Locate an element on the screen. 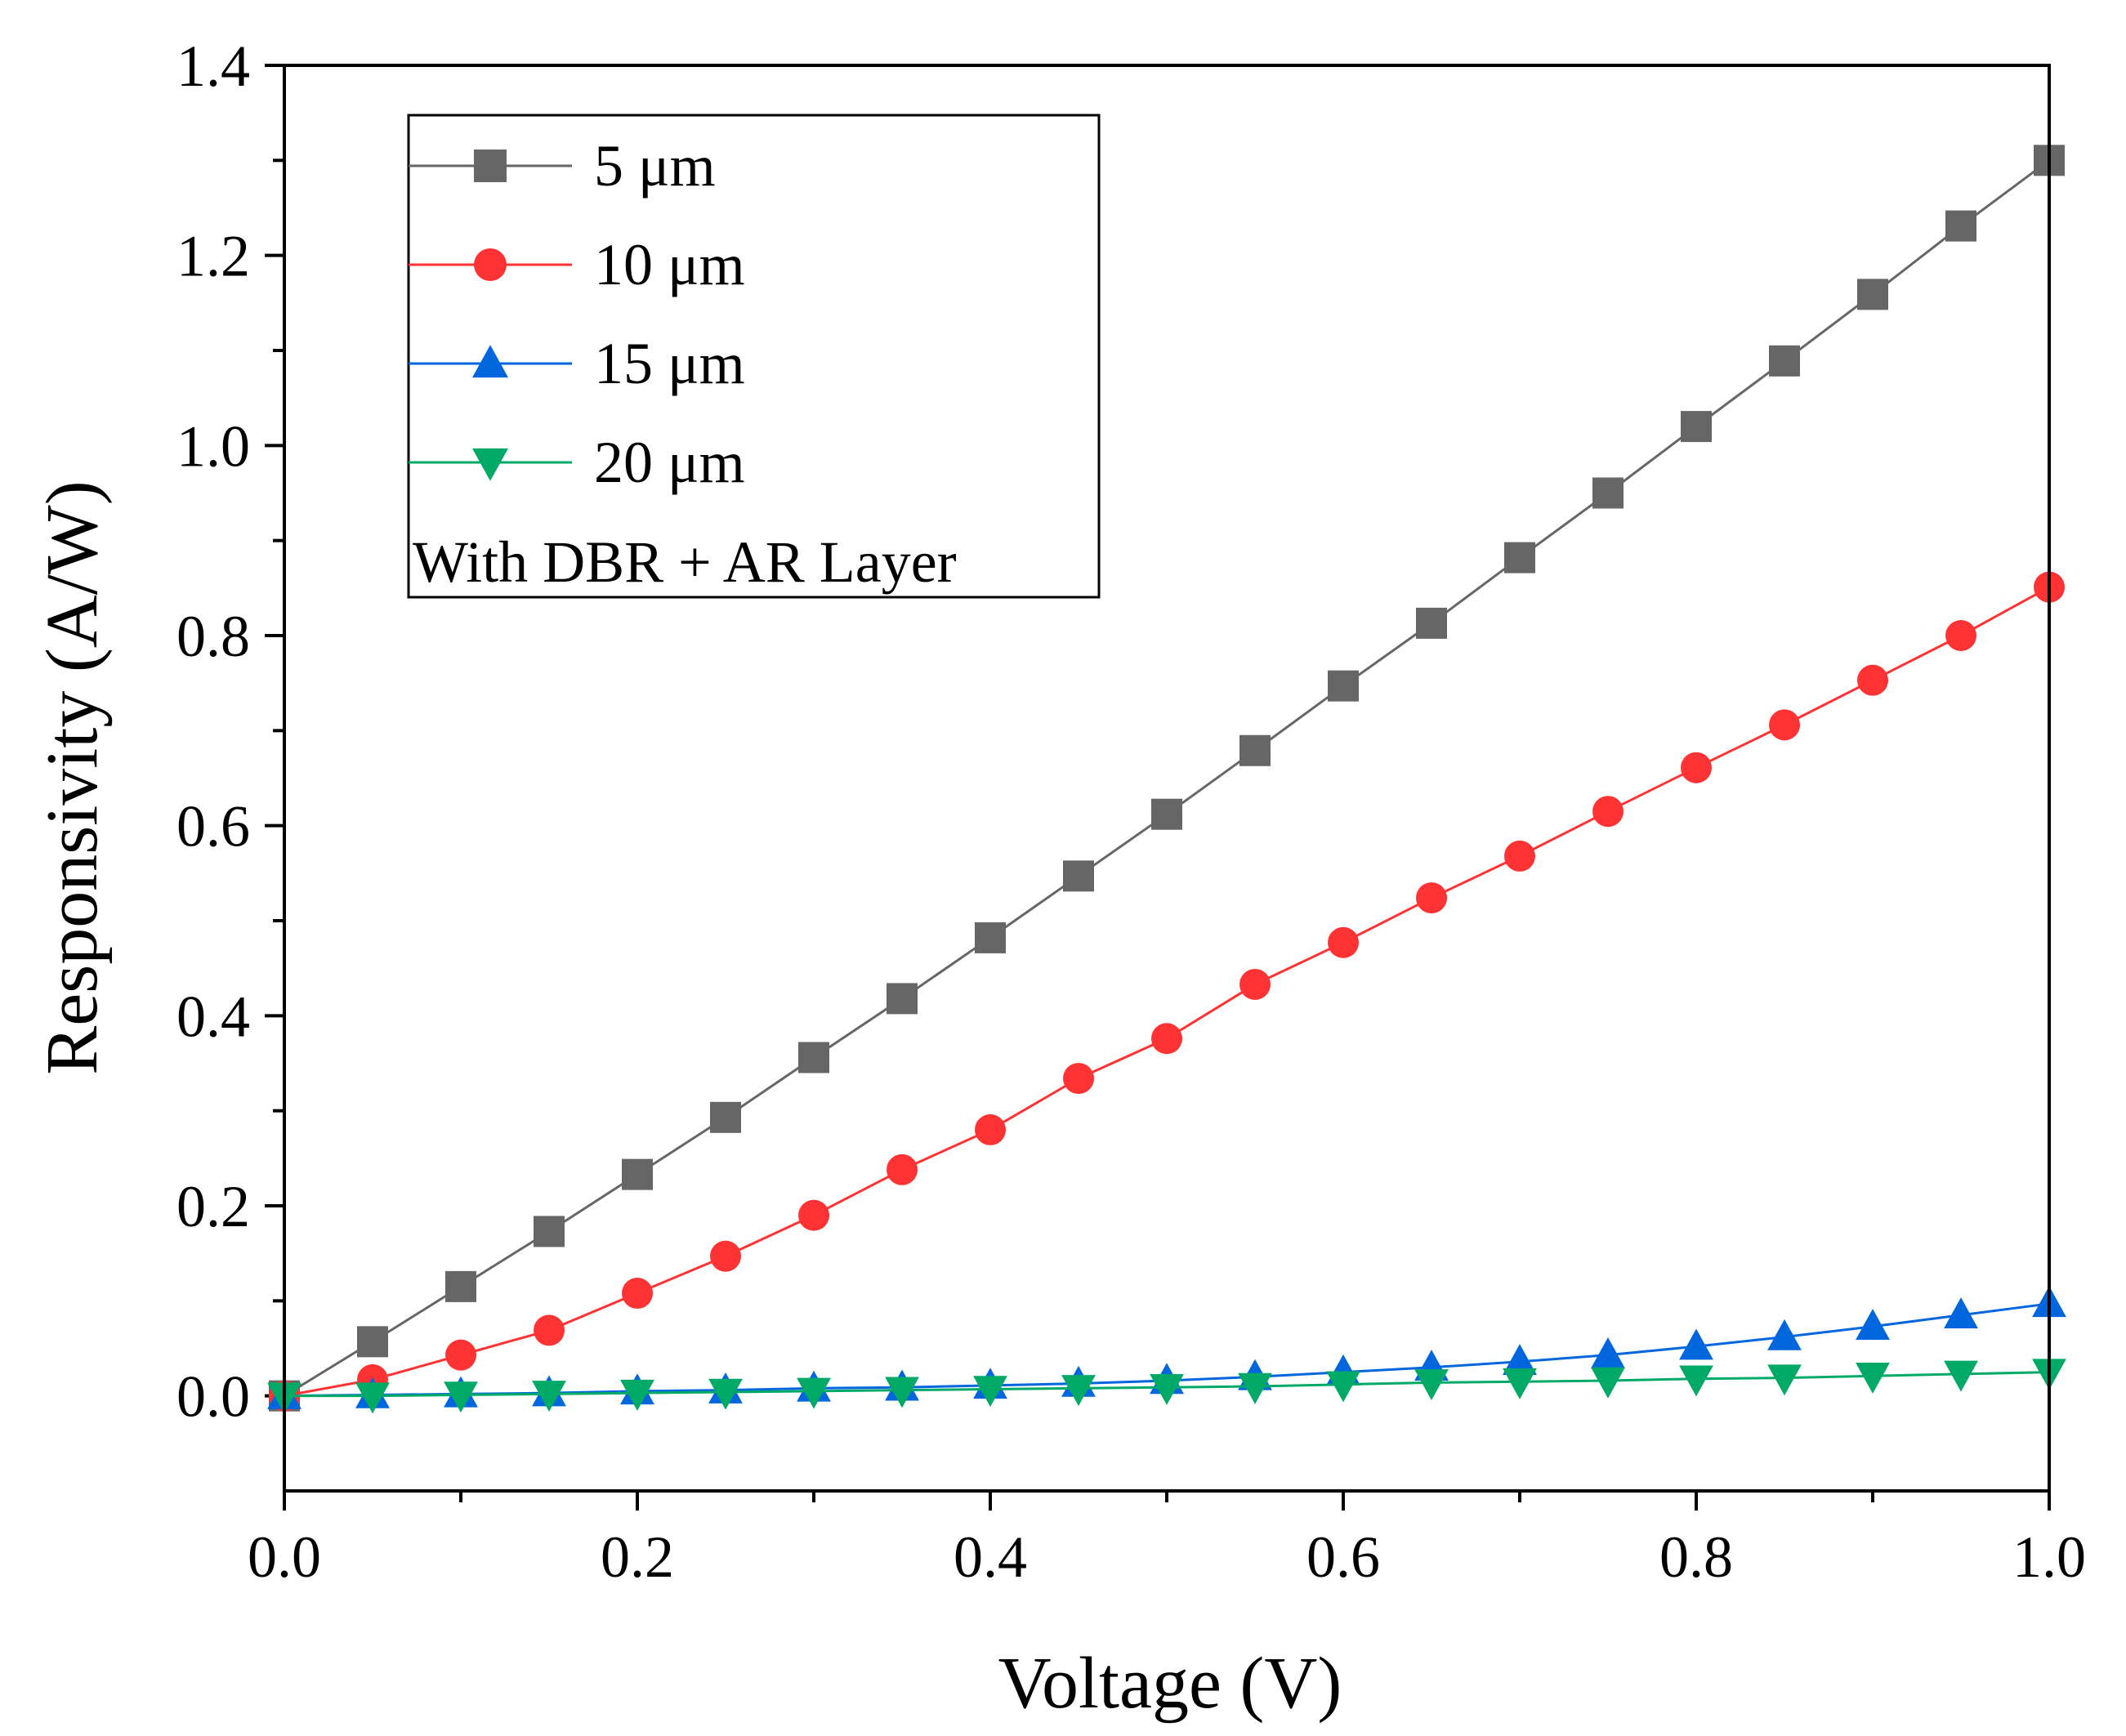 The height and width of the screenshot is (1736, 2126). y-tick-label: 1.4 is located at coordinates (213, 66).